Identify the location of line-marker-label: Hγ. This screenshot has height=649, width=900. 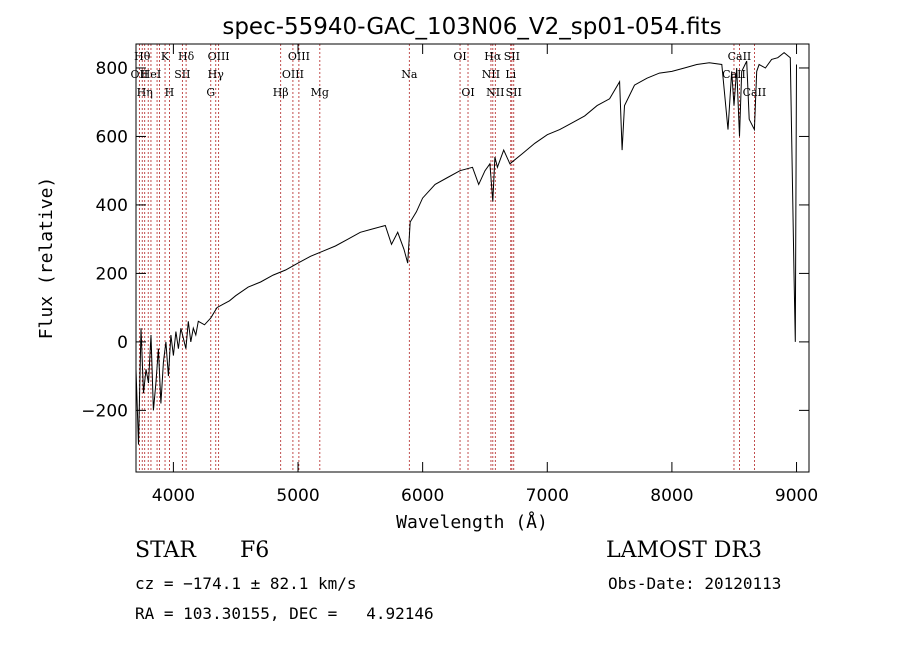
(216, 74).